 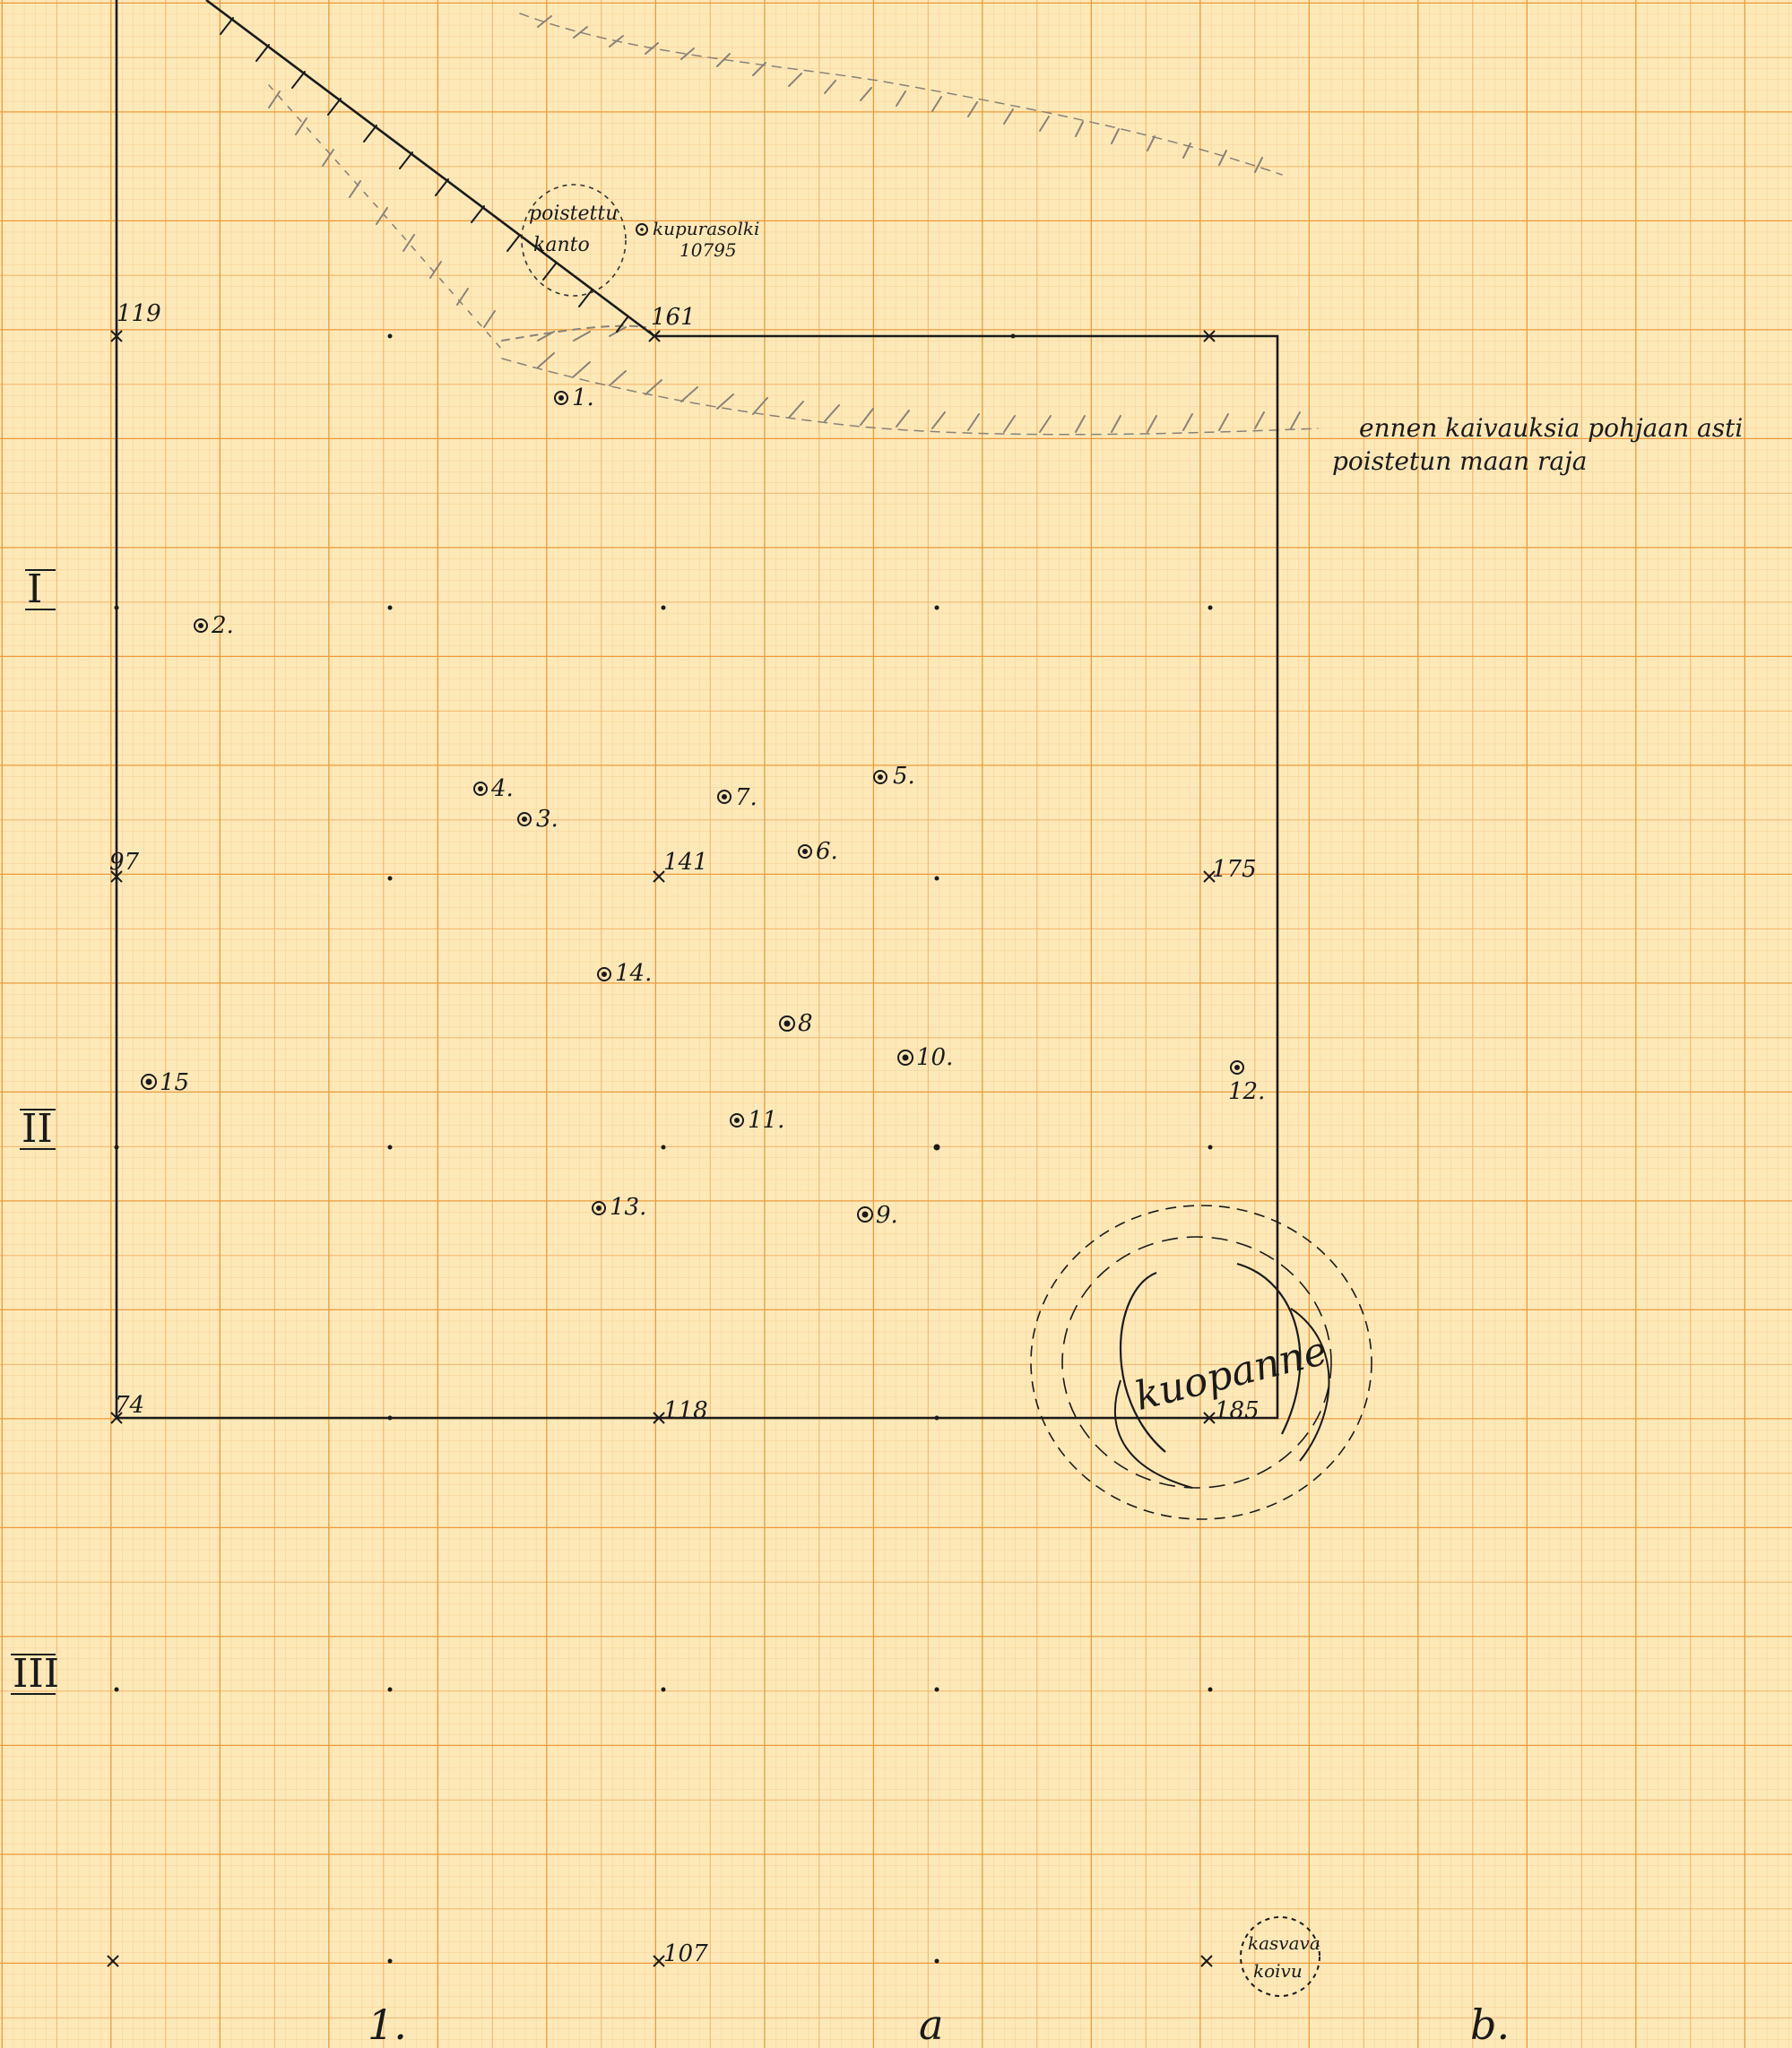 I want to click on find-4: 4., so click(x=493, y=788).